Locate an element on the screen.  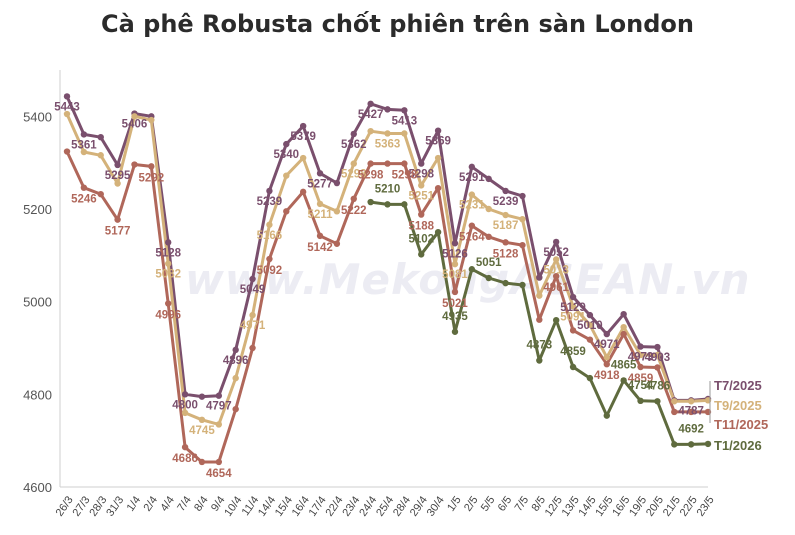
data-label: 5142 is located at coordinates (320, 248).